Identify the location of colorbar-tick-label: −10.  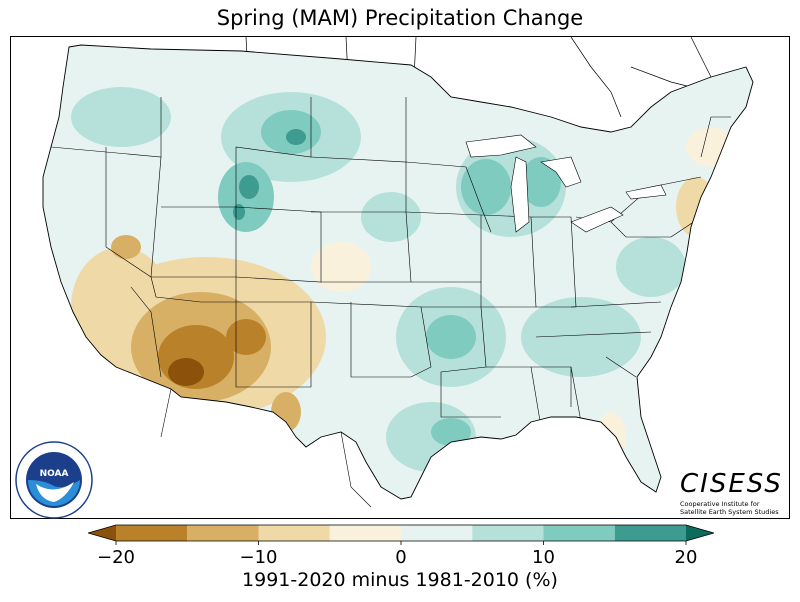
(258, 557).